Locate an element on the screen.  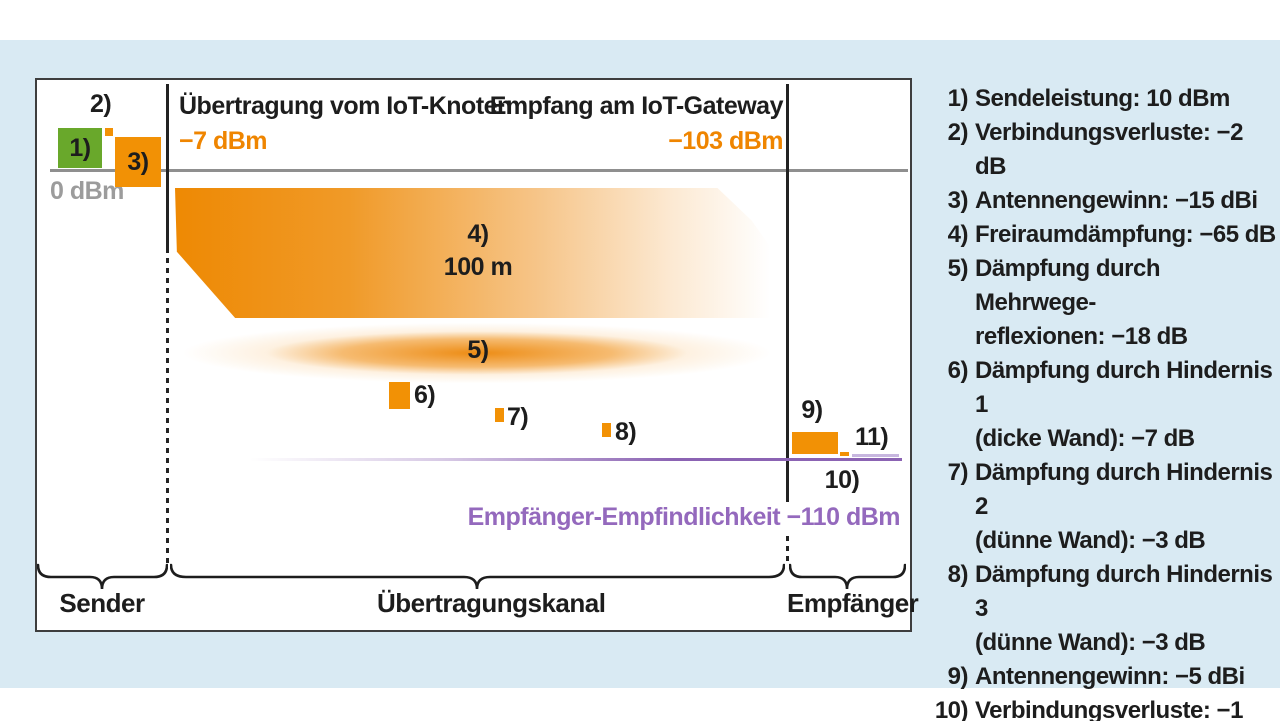
legend-item-line: Dämpfung durch Hindernis 1 is located at coordinates (1124, 387).